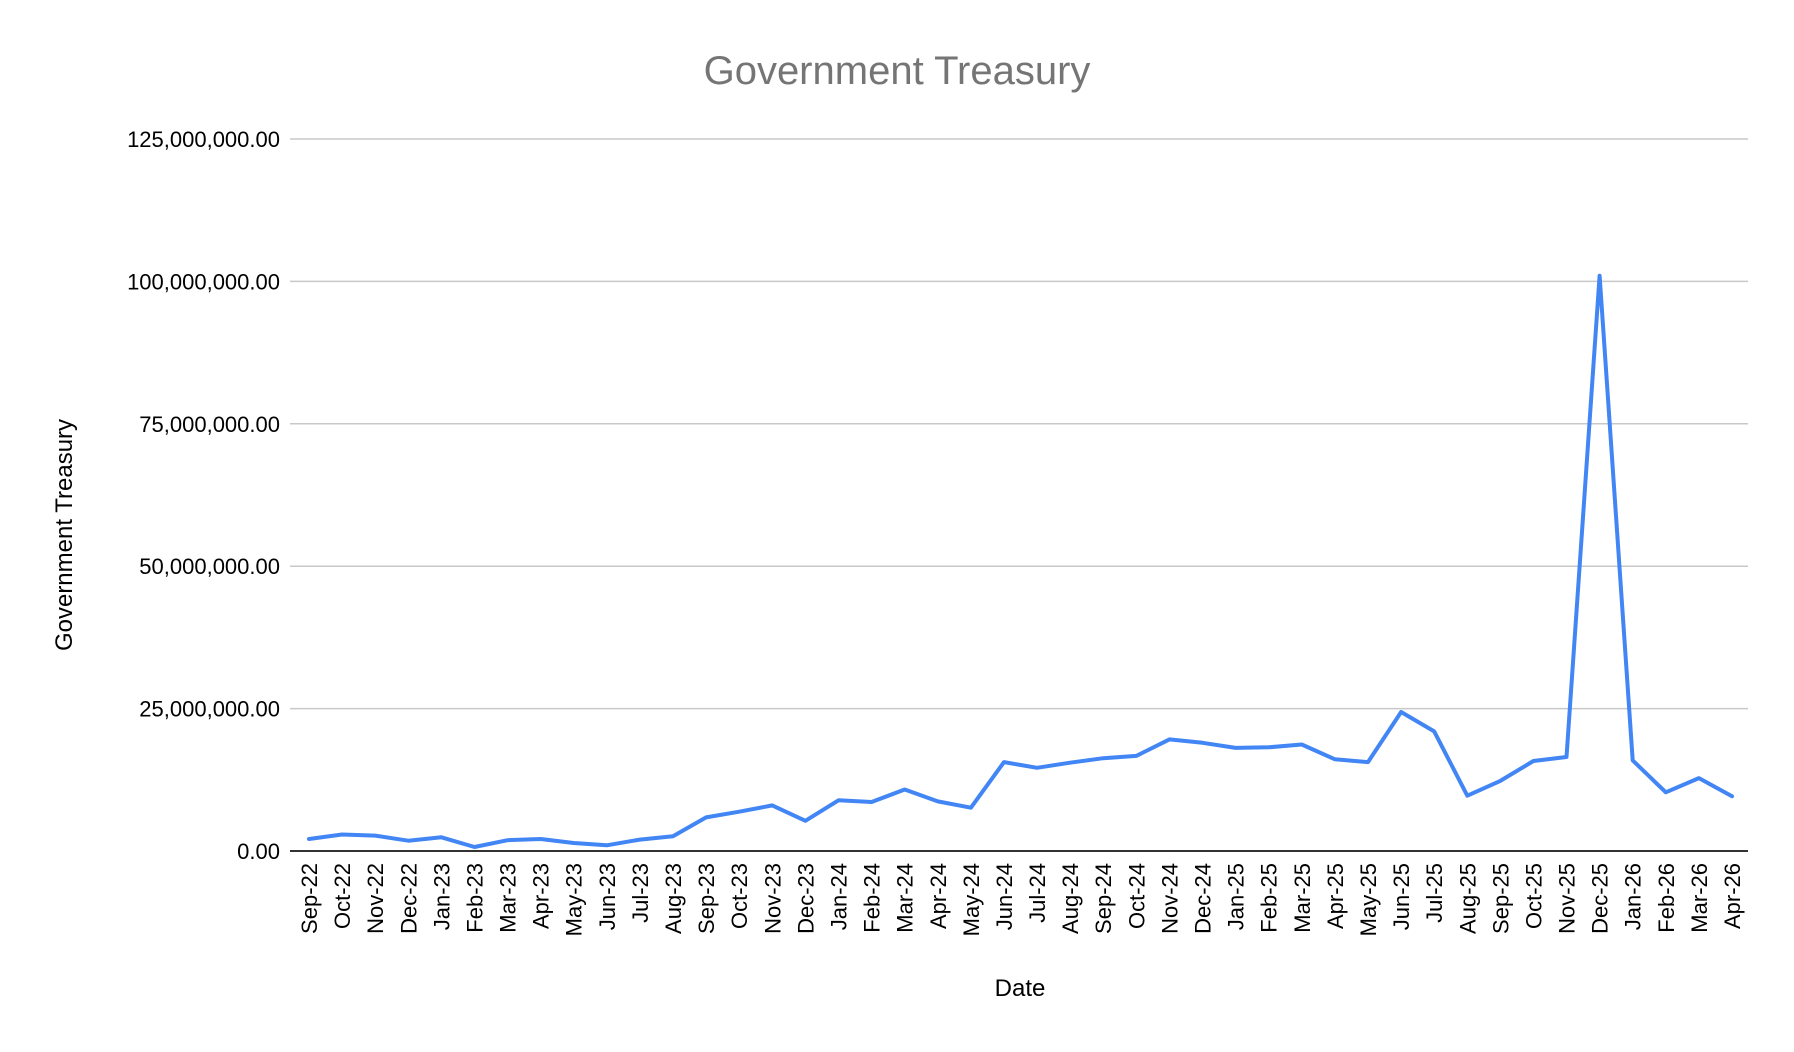 The height and width of the screenshot is (1052, 1794). Describe the element at coordinates (1037, 893) in the screenshot. I see `x-tick-label: Jul-24` at that location.